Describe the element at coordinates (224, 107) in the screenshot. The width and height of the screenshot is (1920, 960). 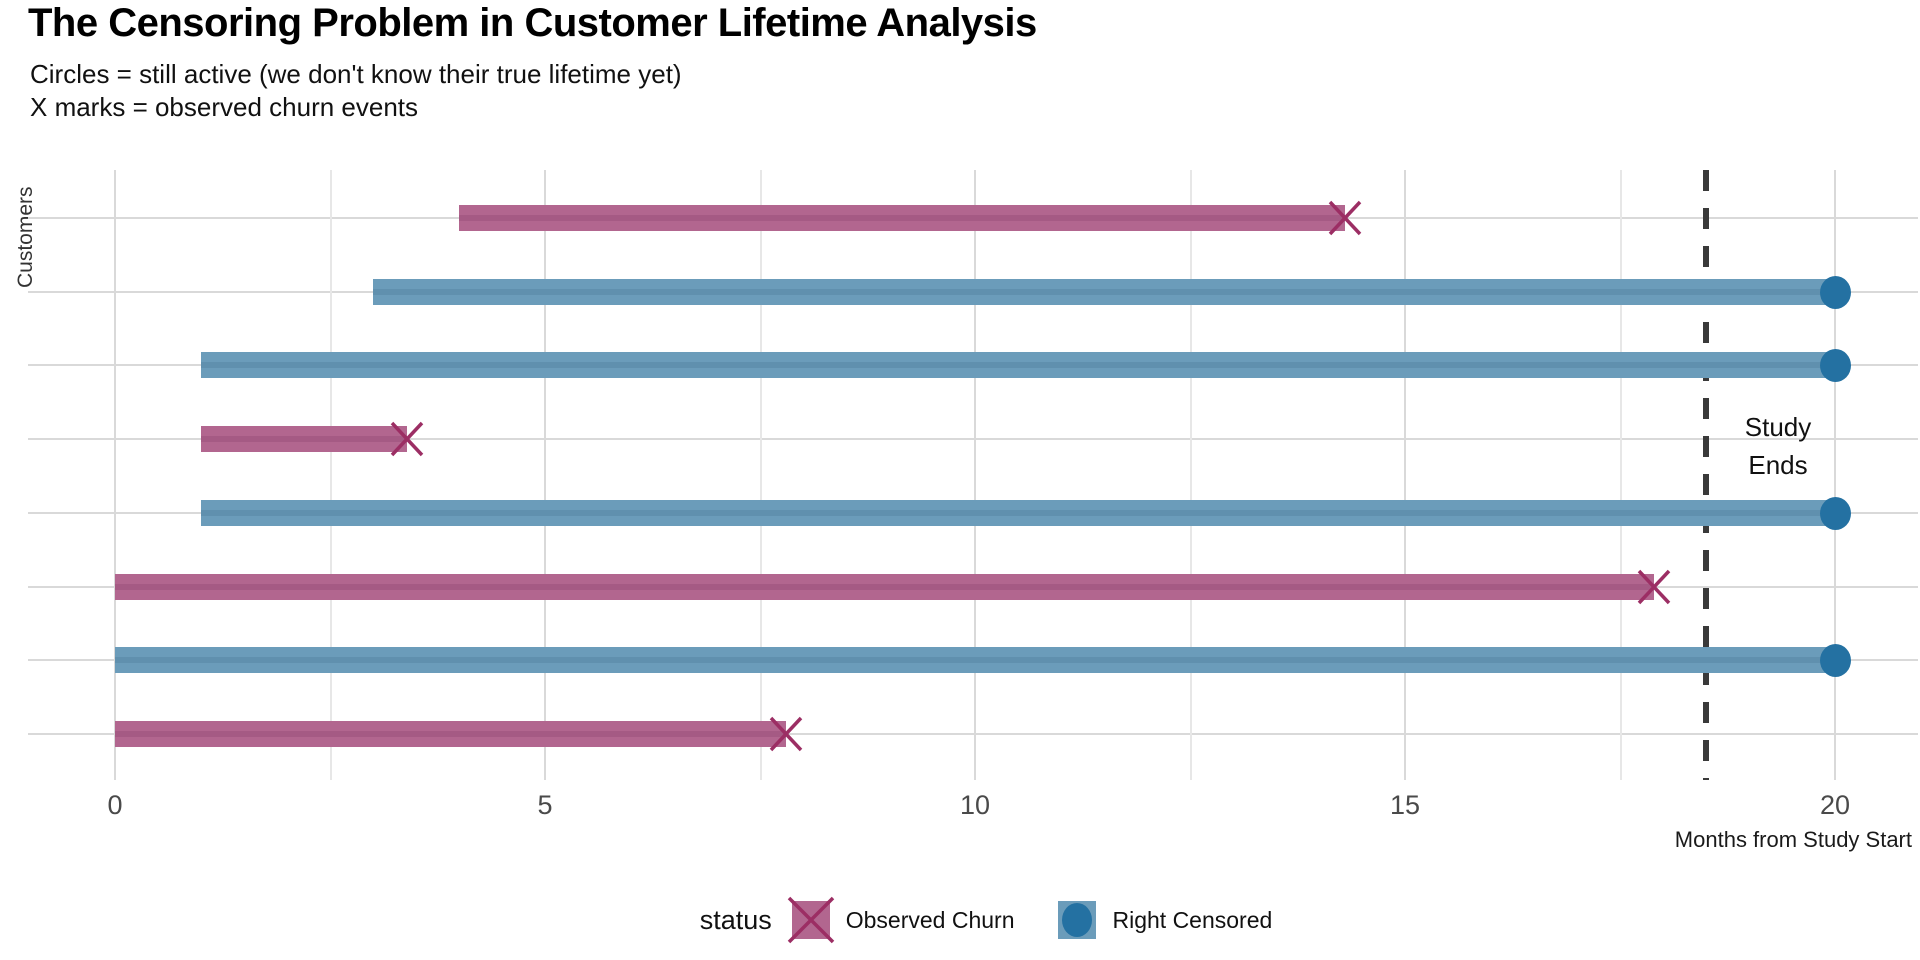
I see `subtitle-line-2: X marks = observed churn events` at that location.